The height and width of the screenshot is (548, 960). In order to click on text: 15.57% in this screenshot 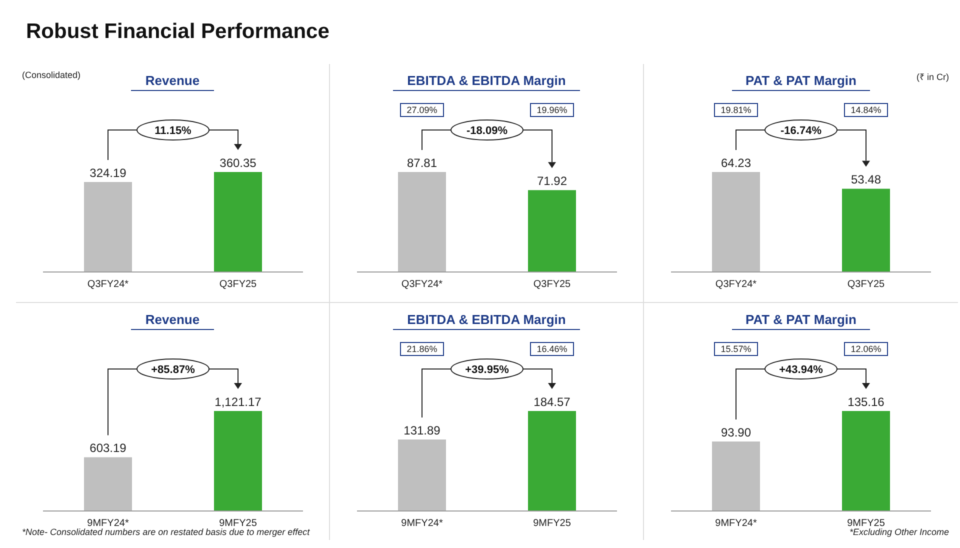, I will do `click(736, 349)`.